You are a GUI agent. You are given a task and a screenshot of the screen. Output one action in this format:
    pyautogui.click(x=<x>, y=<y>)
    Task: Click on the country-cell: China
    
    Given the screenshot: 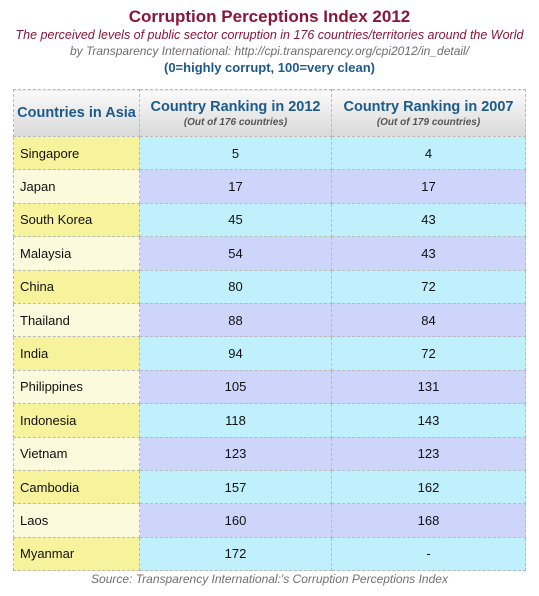 What is the action you would take?
    pyautogui.click(x=76, y=286)
    